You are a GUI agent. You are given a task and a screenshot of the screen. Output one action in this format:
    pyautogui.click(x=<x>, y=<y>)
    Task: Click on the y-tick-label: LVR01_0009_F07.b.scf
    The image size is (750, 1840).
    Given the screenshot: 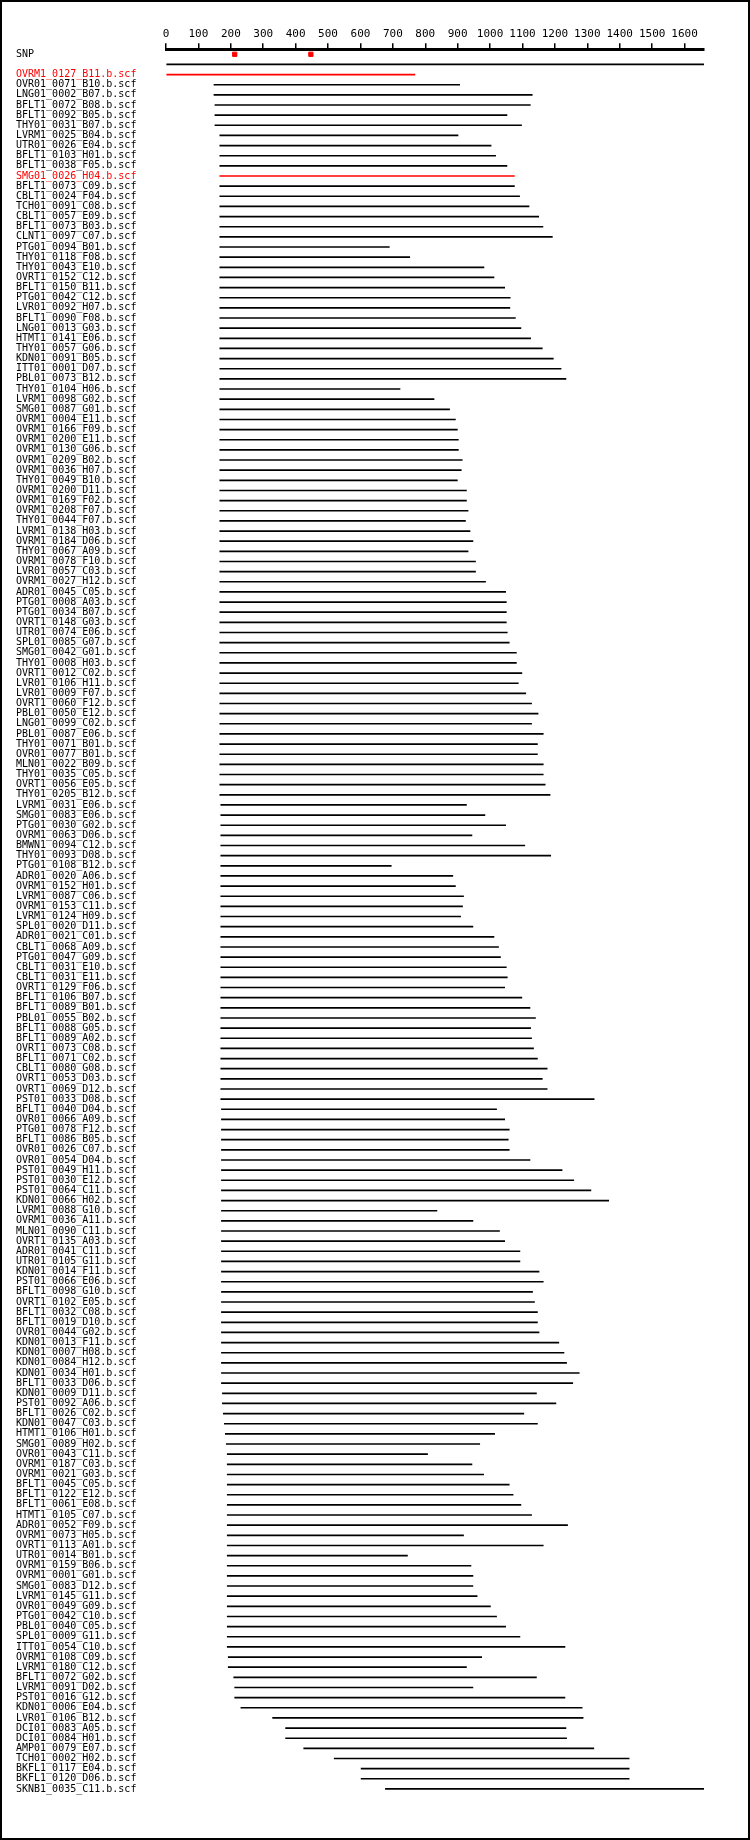 What is the action you would take?
    pyautogui.click(x=76, y=692)
    